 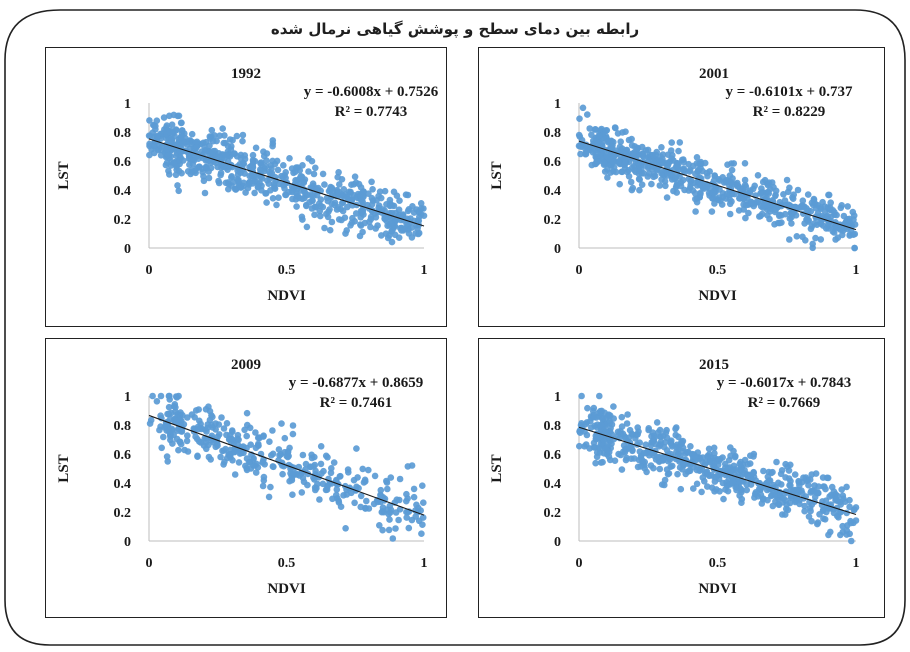 What do you see at coordinates (286, 467) in the screenshot?
I see `points-group` at bounding box center [286, 467].